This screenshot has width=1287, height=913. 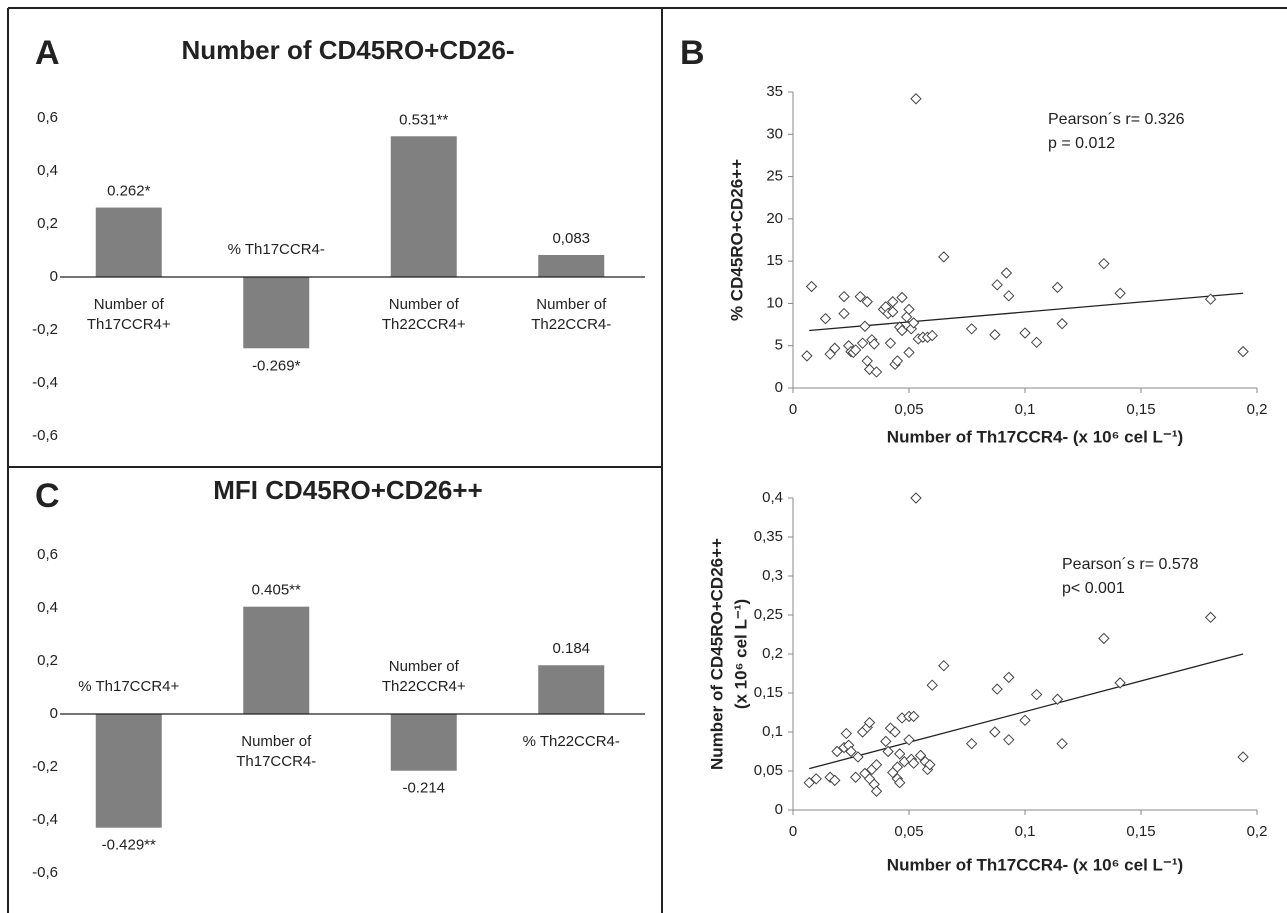 I want to click on x-tick-label: 0,05, so click(x=908, y=409).